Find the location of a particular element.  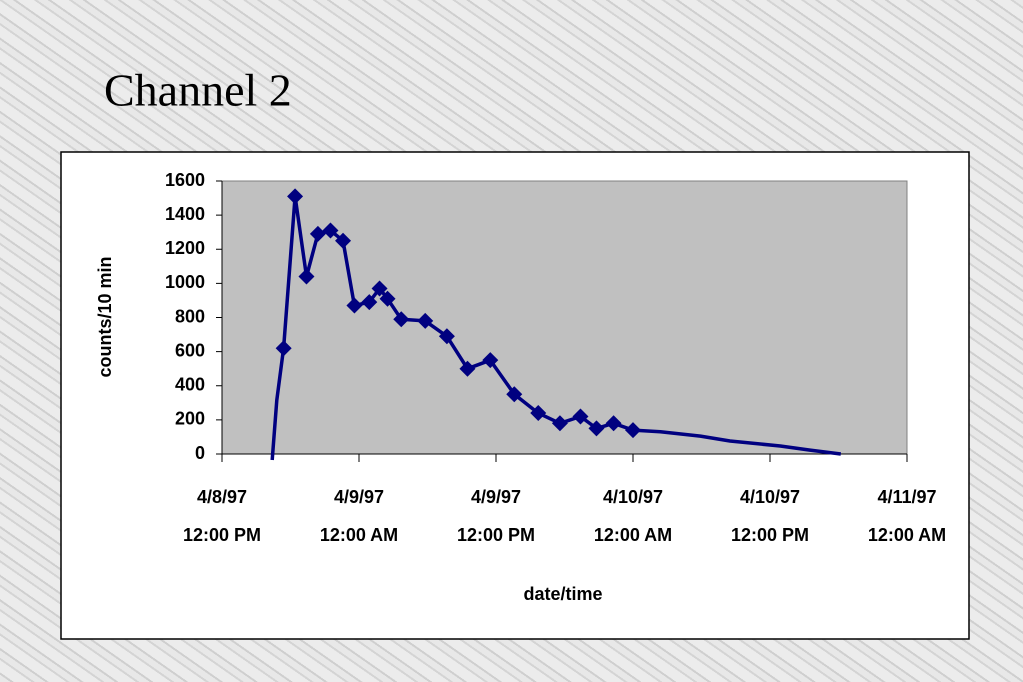

x-tick-label: 4/11/97 12:00 AM is located at coordinates (907, 516).